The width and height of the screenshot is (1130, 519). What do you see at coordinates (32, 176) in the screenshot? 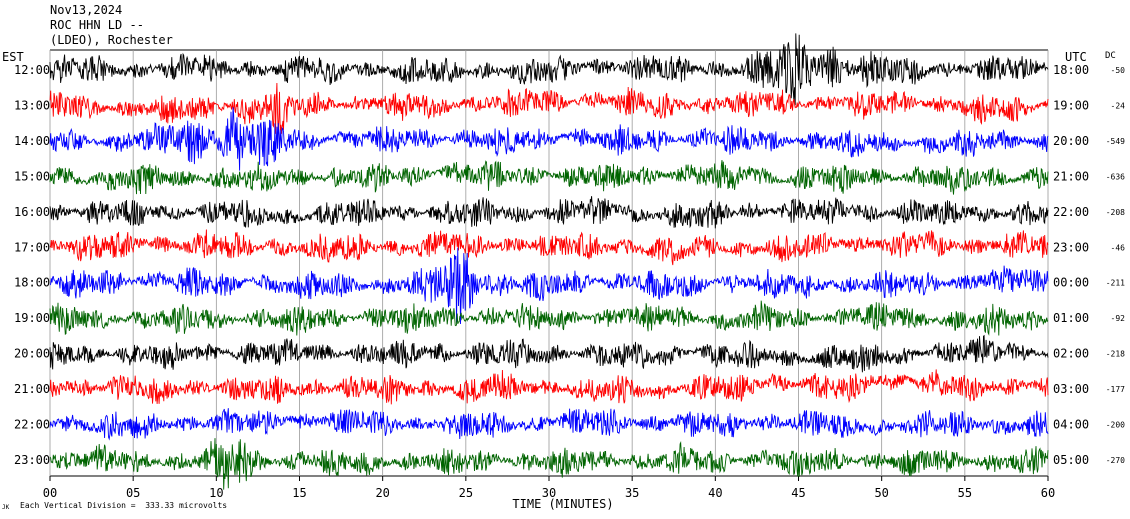
I see `est-label: 15:00` at bounding box center [32, 176].